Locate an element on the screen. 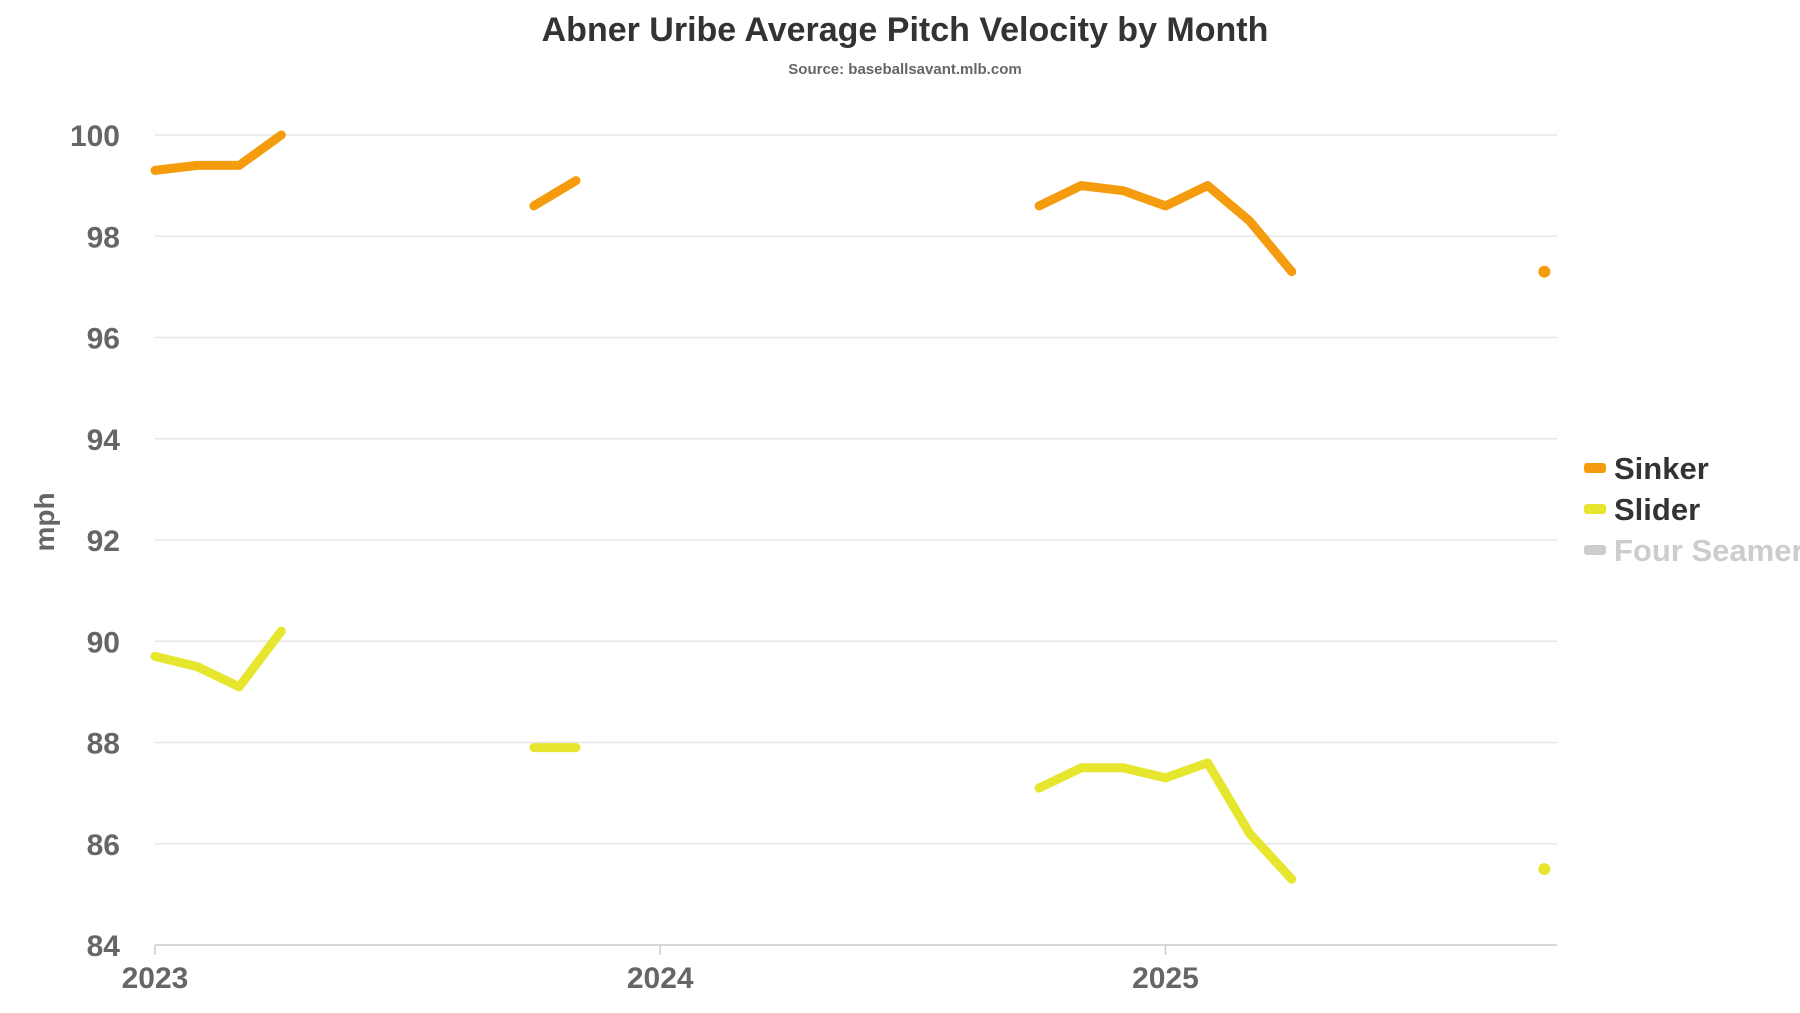  y-tick-label: 92 is located at coordinates (103, 541).